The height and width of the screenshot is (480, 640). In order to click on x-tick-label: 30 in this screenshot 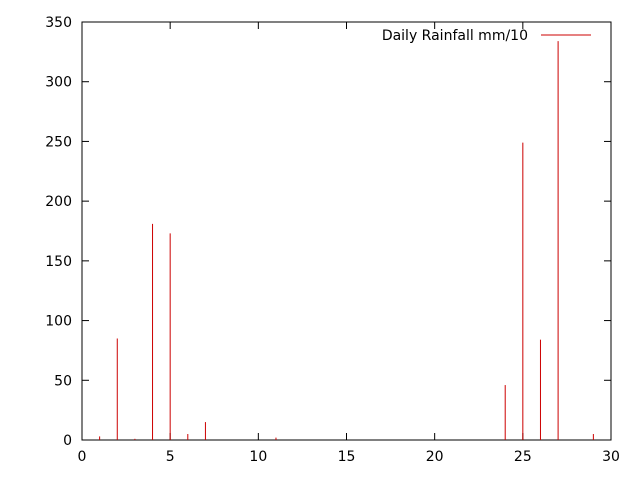, I will do `click(611, 457)`.